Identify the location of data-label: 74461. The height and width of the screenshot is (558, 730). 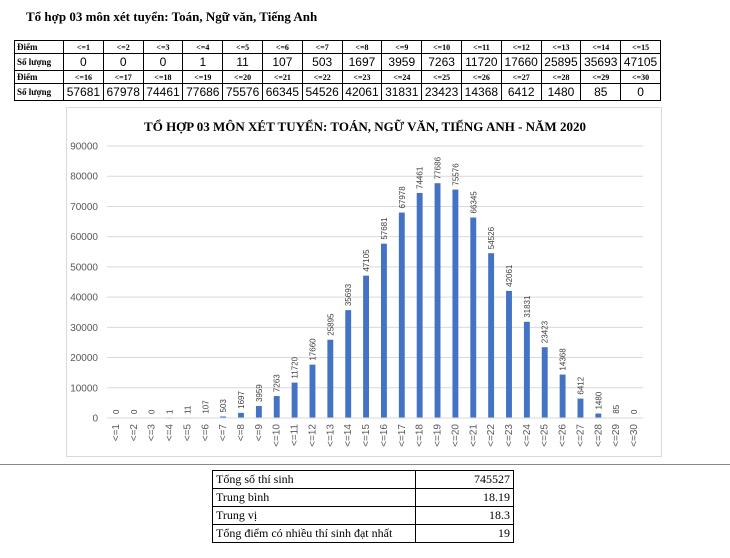
(420, 177).